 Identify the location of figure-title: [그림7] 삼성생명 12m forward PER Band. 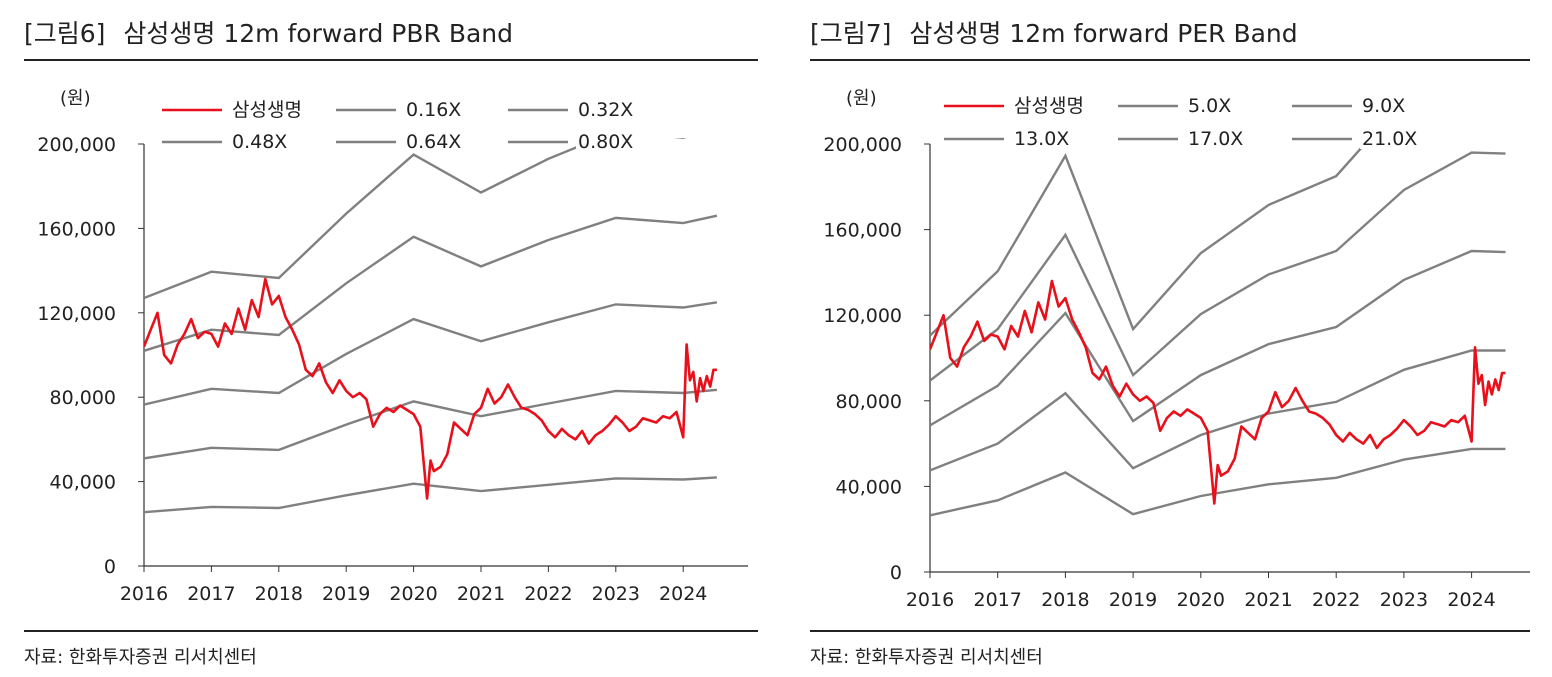
(1054, 32).